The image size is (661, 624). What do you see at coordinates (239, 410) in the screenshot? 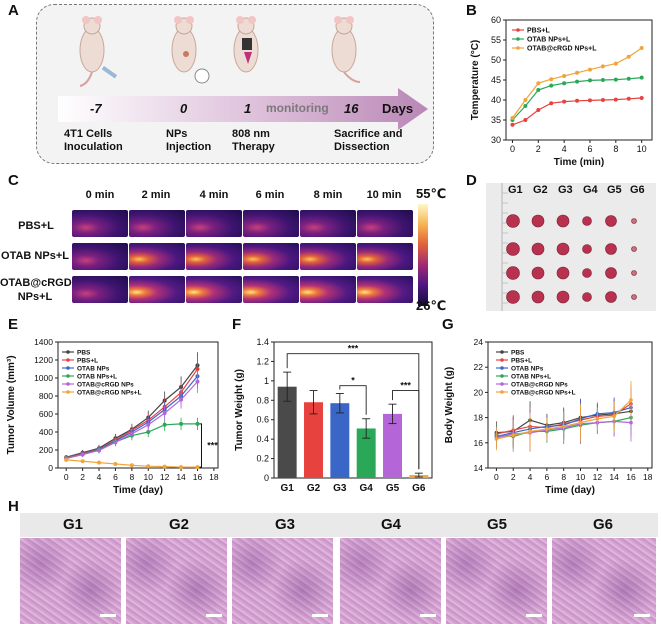
I see `y-axis-label: Tumor Weight (g)` at bounding box center [239, 410].